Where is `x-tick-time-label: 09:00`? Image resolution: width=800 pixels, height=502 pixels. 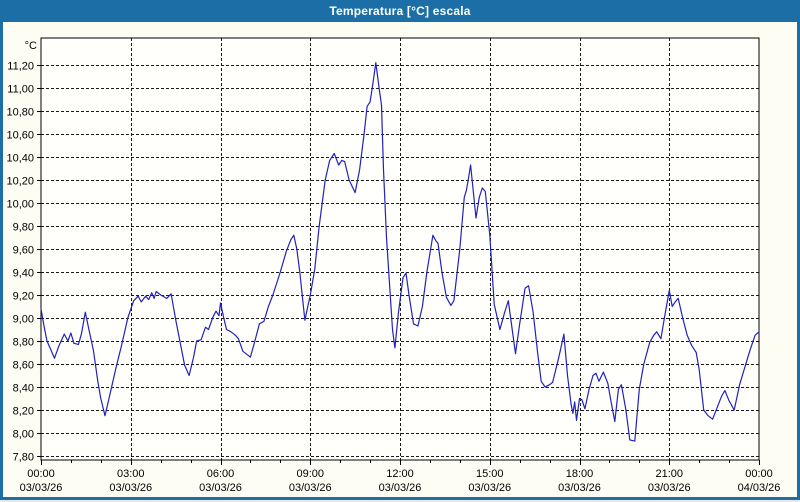 x-tick-time-label: 09:00 is located at coordinates (310, 474).